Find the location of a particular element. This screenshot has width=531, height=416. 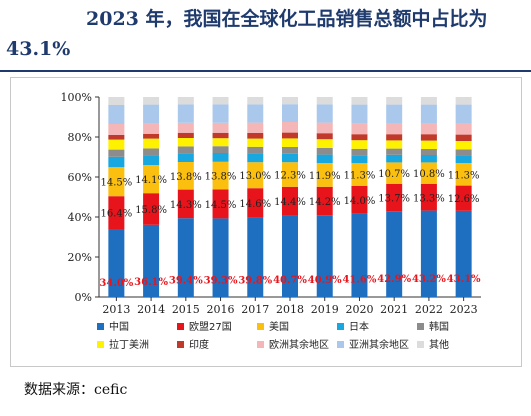

data-label: 11.9% is located at coordinates (325, 176).